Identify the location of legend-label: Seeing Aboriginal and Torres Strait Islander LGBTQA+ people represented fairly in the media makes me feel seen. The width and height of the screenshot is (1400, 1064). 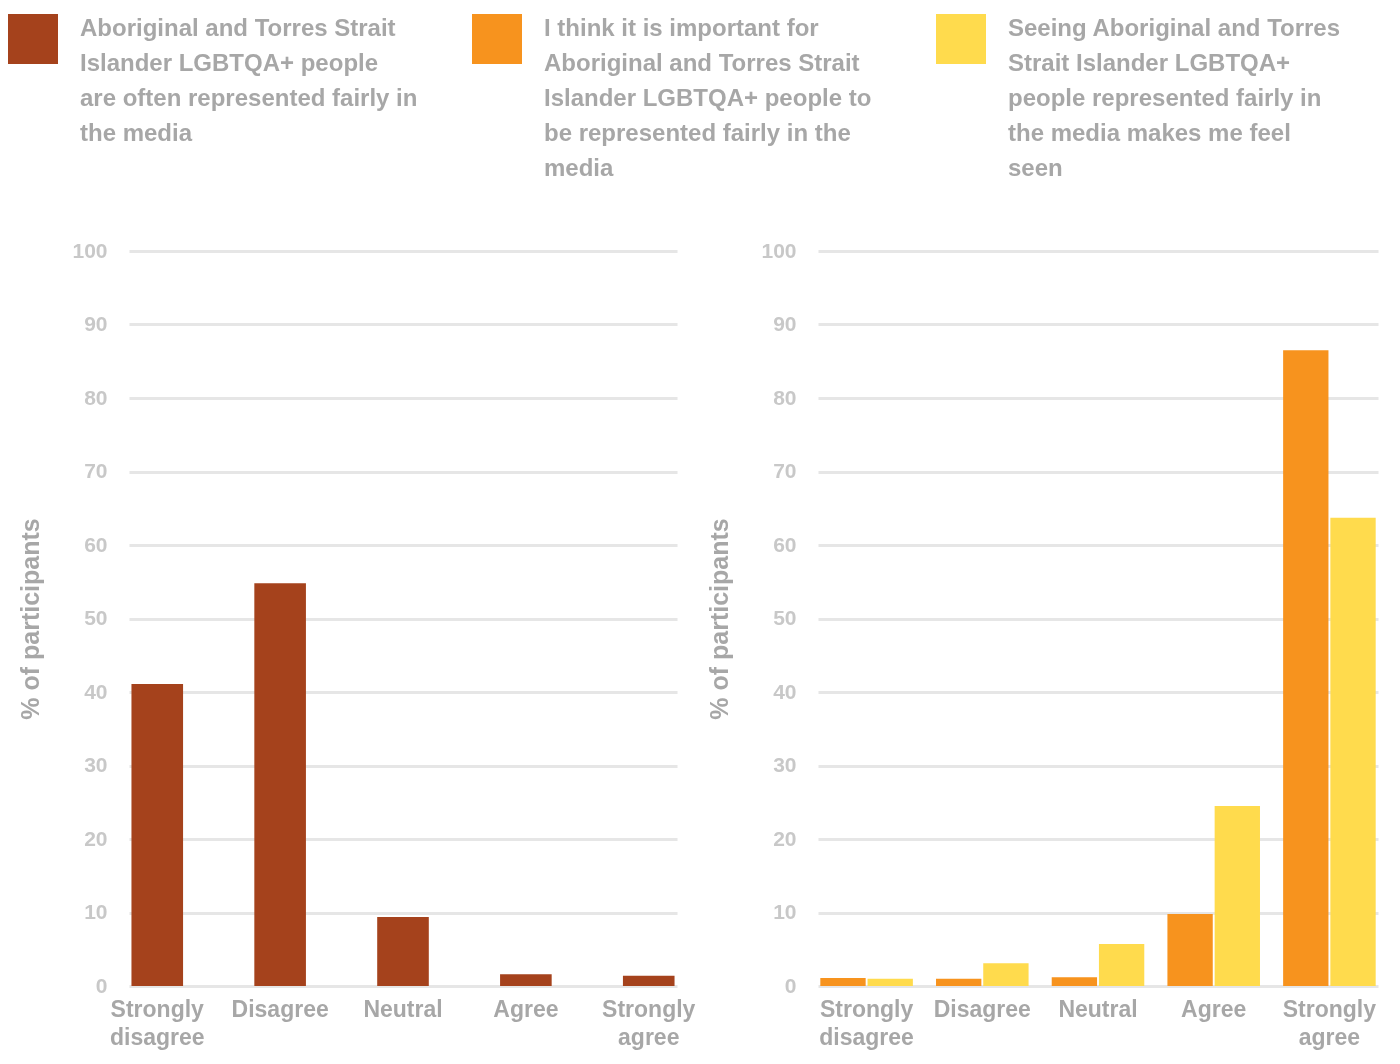
(1175, 98).